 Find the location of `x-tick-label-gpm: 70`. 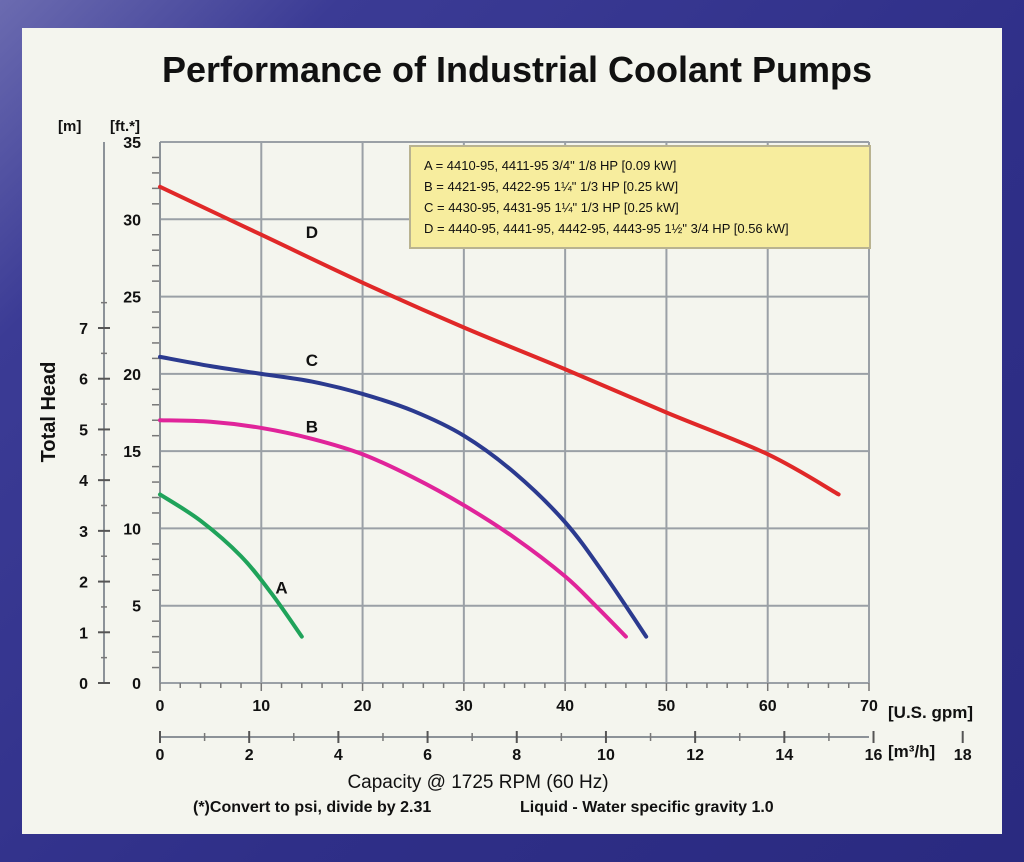

x-tick-label-gpm: 70 is located at coordinates (869, 706).